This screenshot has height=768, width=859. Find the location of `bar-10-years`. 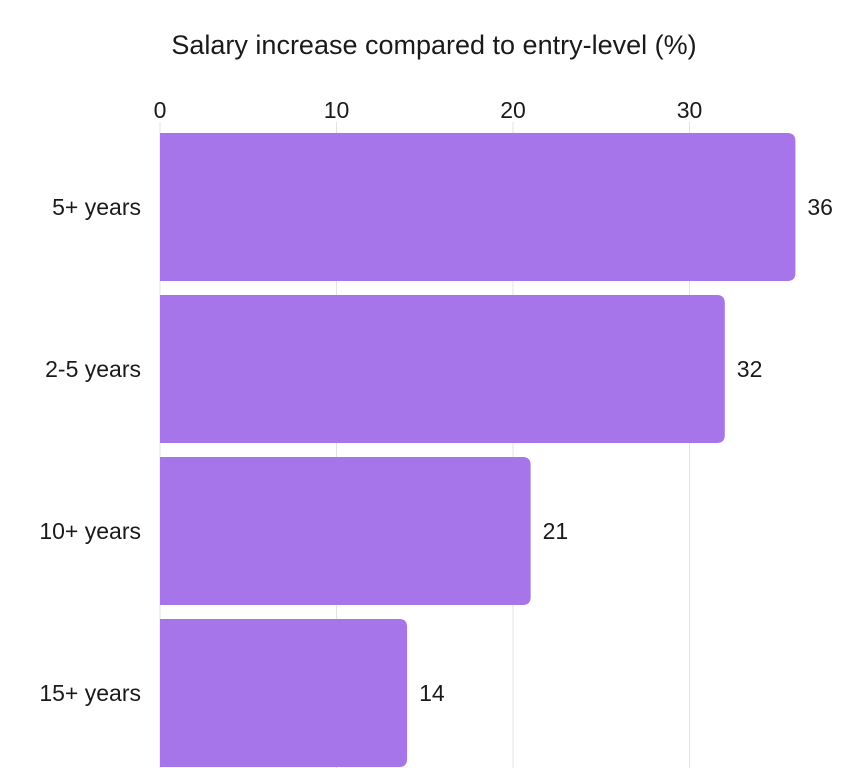

bar-10-years is located at coordinates (345, 531).